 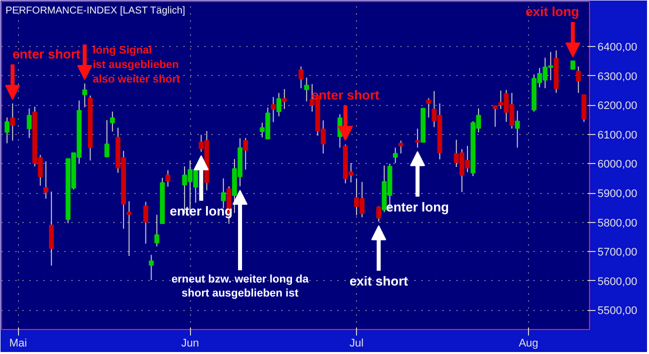 I want to click on y-tick-label: 5700,00, so click(x=618, y=252).